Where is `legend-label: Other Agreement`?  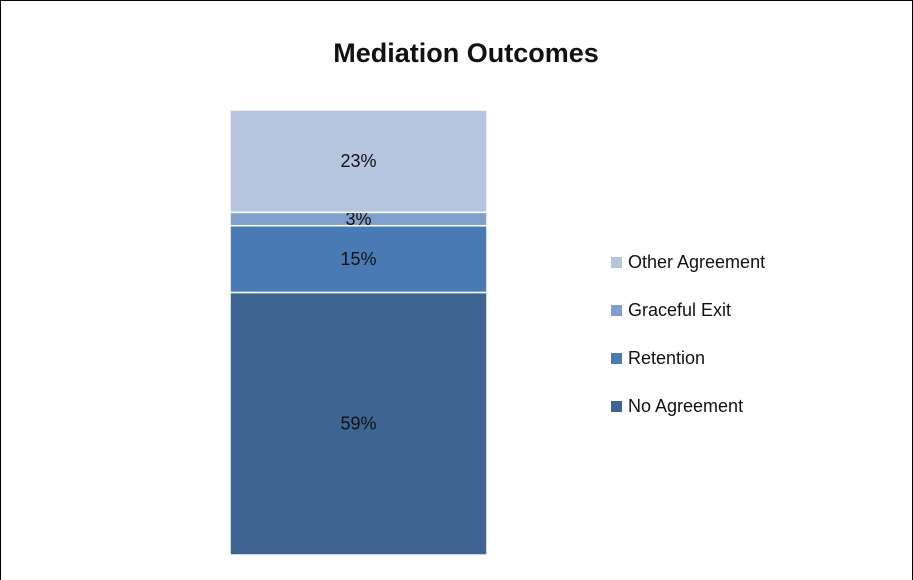
legend-label: Other Agreement is located at coordinates (696, 262).